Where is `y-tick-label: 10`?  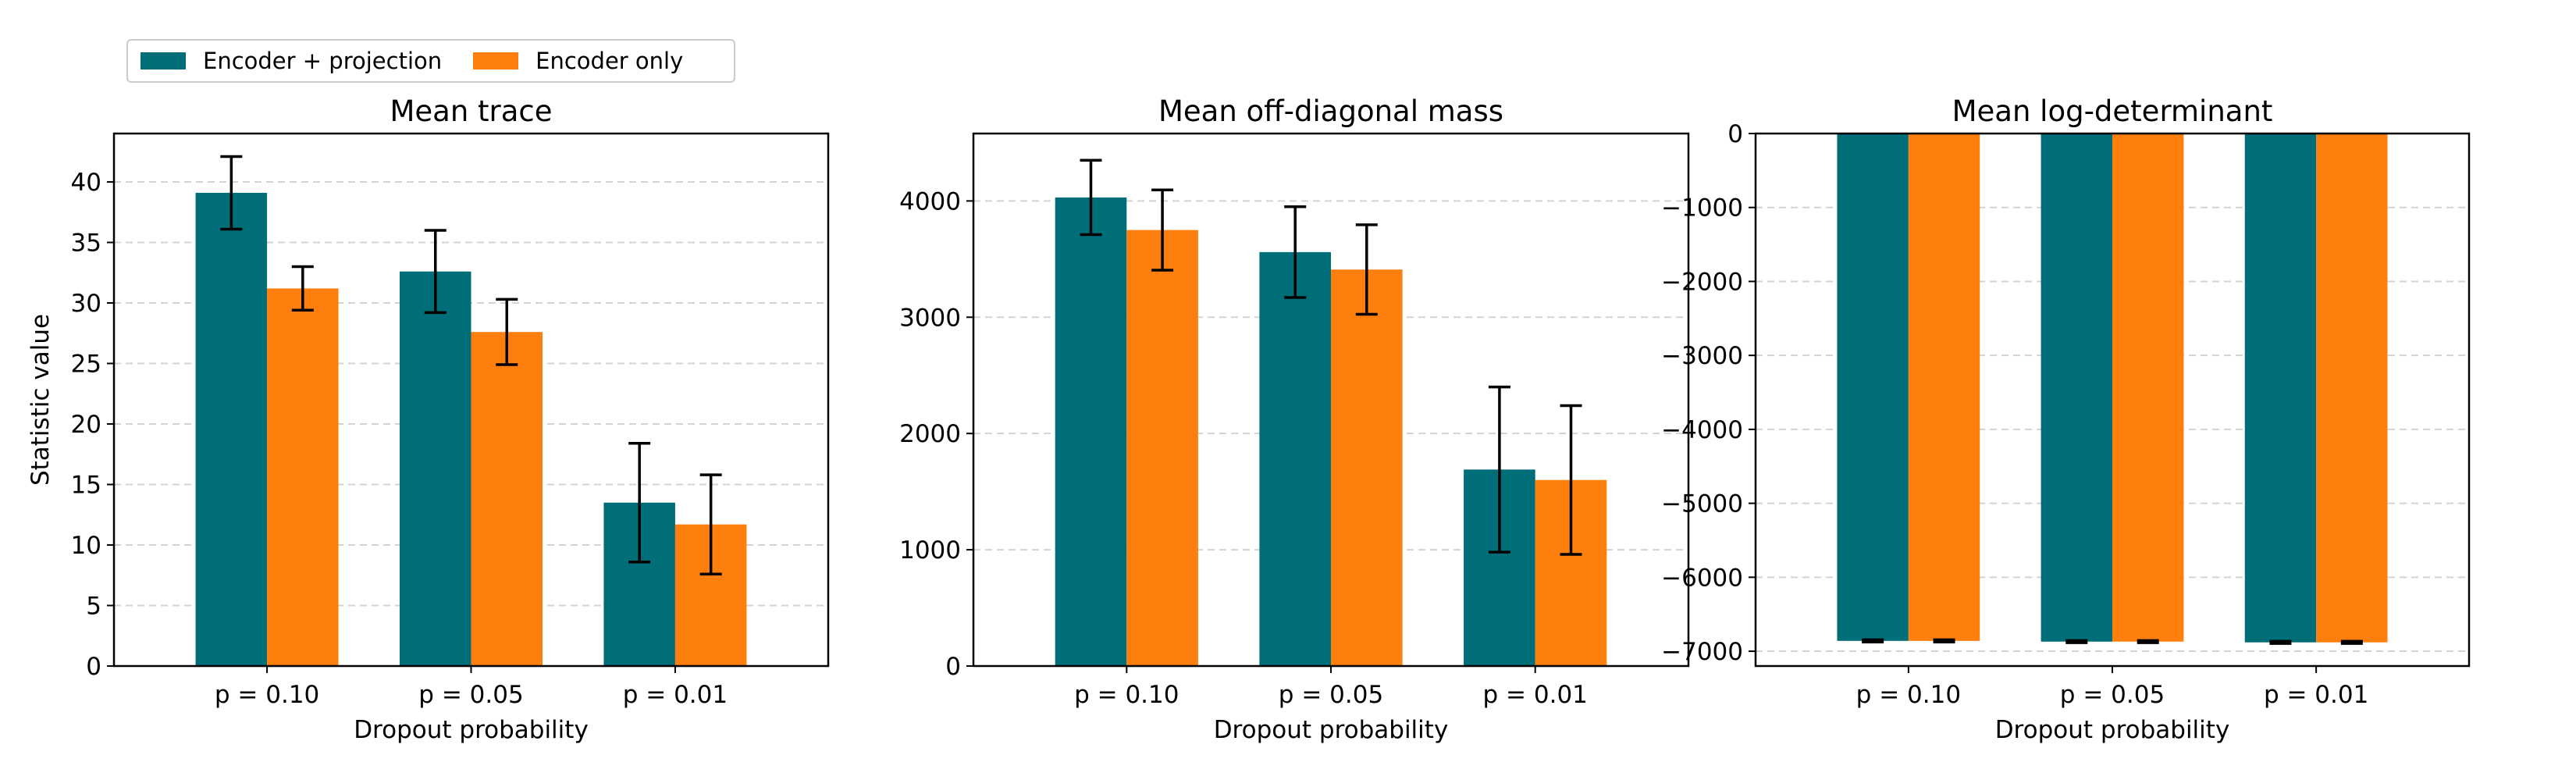 y-tick-label: 10 is located at coordinates (86, 546).